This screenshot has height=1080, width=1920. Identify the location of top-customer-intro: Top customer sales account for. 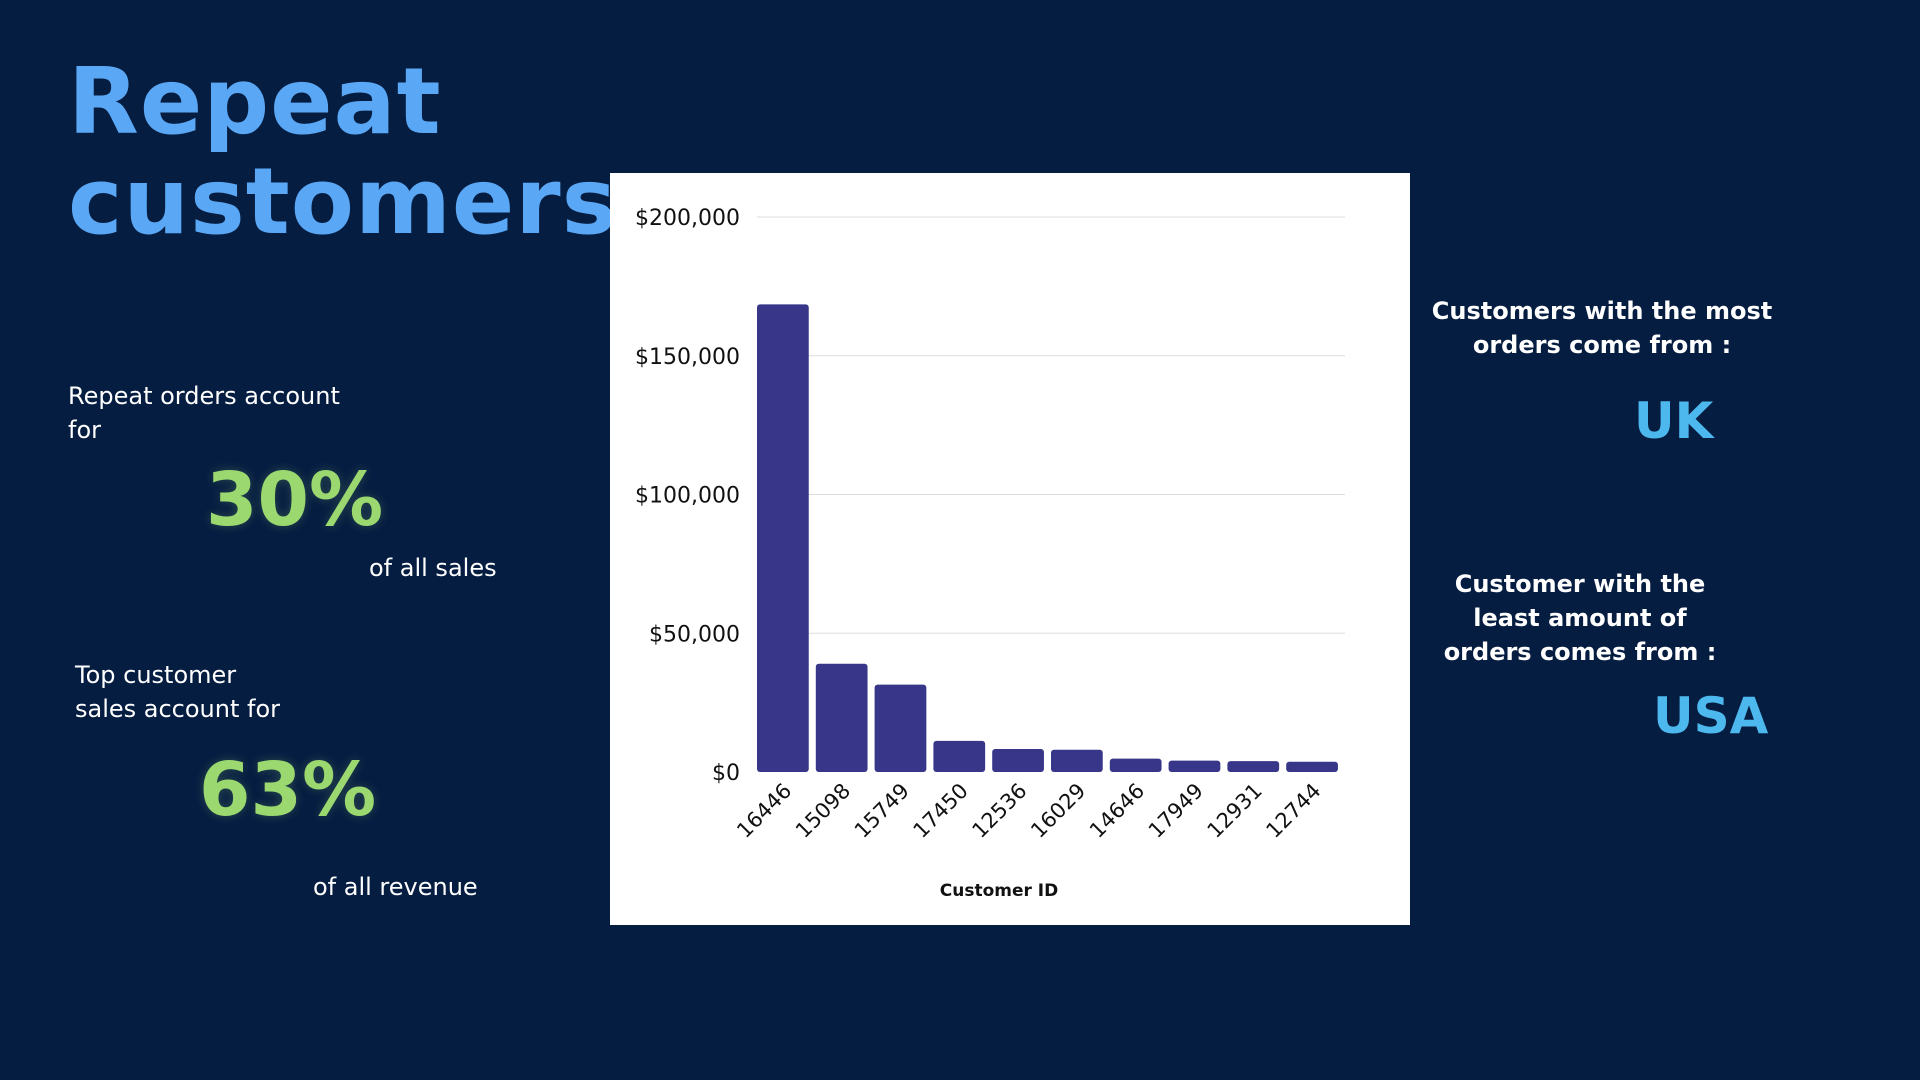
(177, 692).